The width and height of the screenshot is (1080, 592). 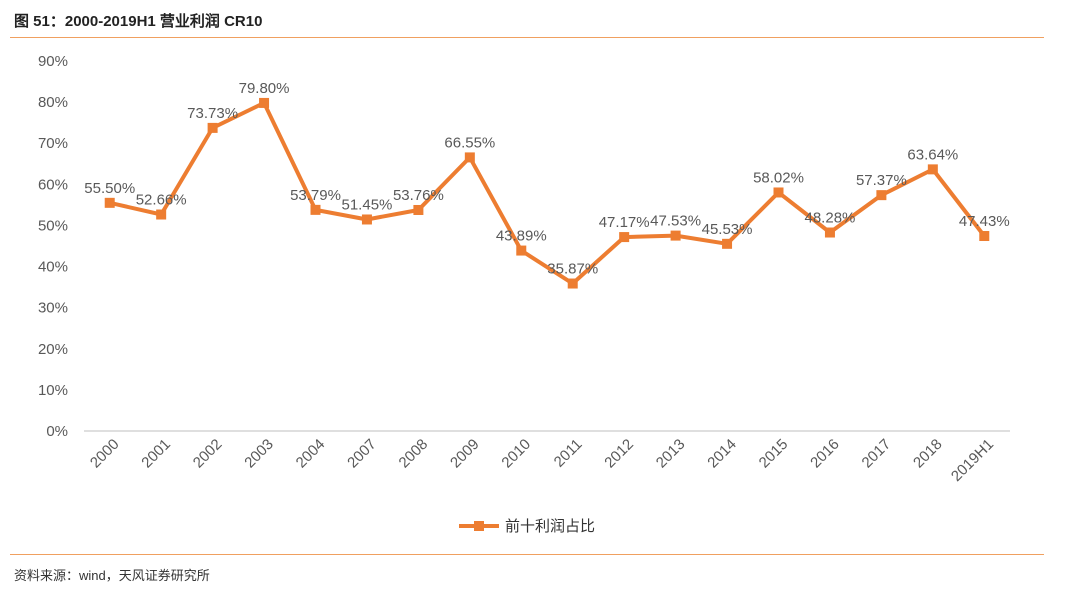 What do you see at coordinates (212, 113) in the screenshot?
I see `data-label: 73.73%` at bounding box center [212, 113].